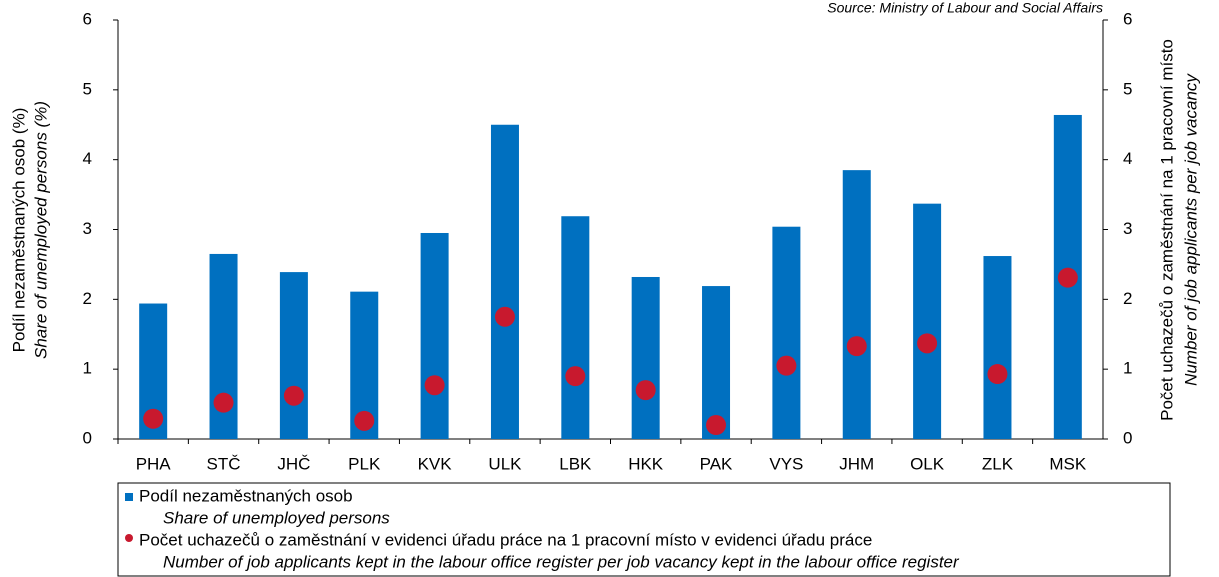  I want to click on y-tick-label: 6, so click(87, 18).